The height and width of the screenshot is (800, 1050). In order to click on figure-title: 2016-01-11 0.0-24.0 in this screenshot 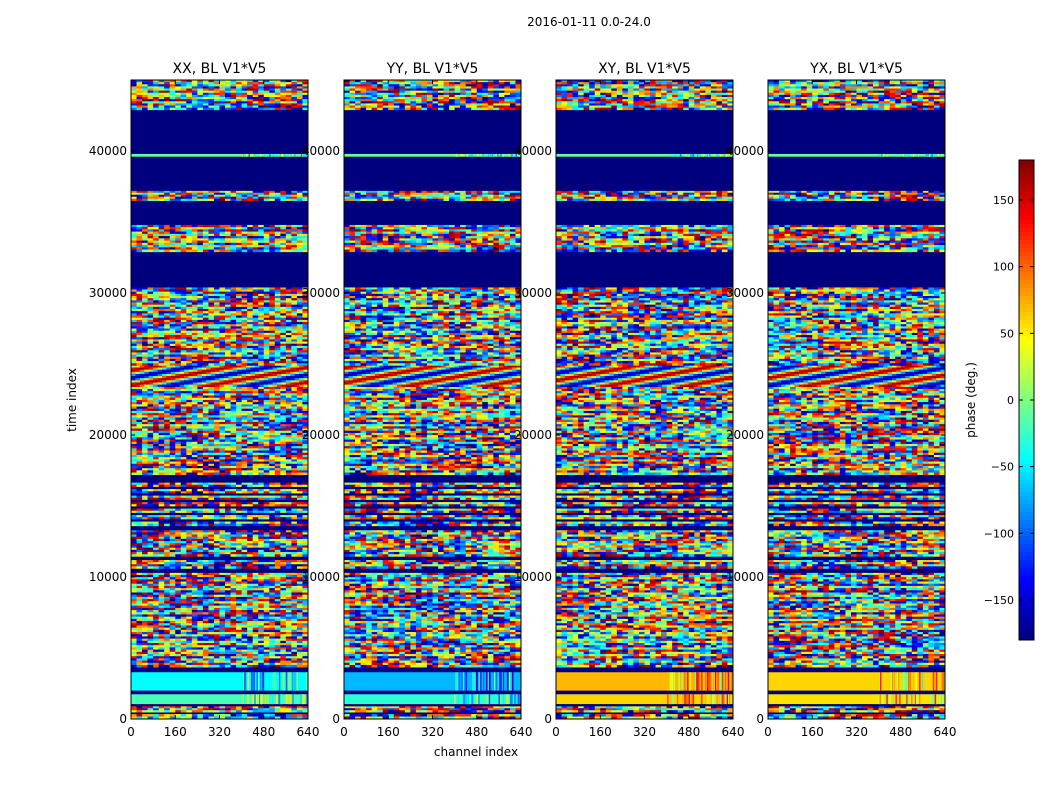, I will do `click(589, 22)`.